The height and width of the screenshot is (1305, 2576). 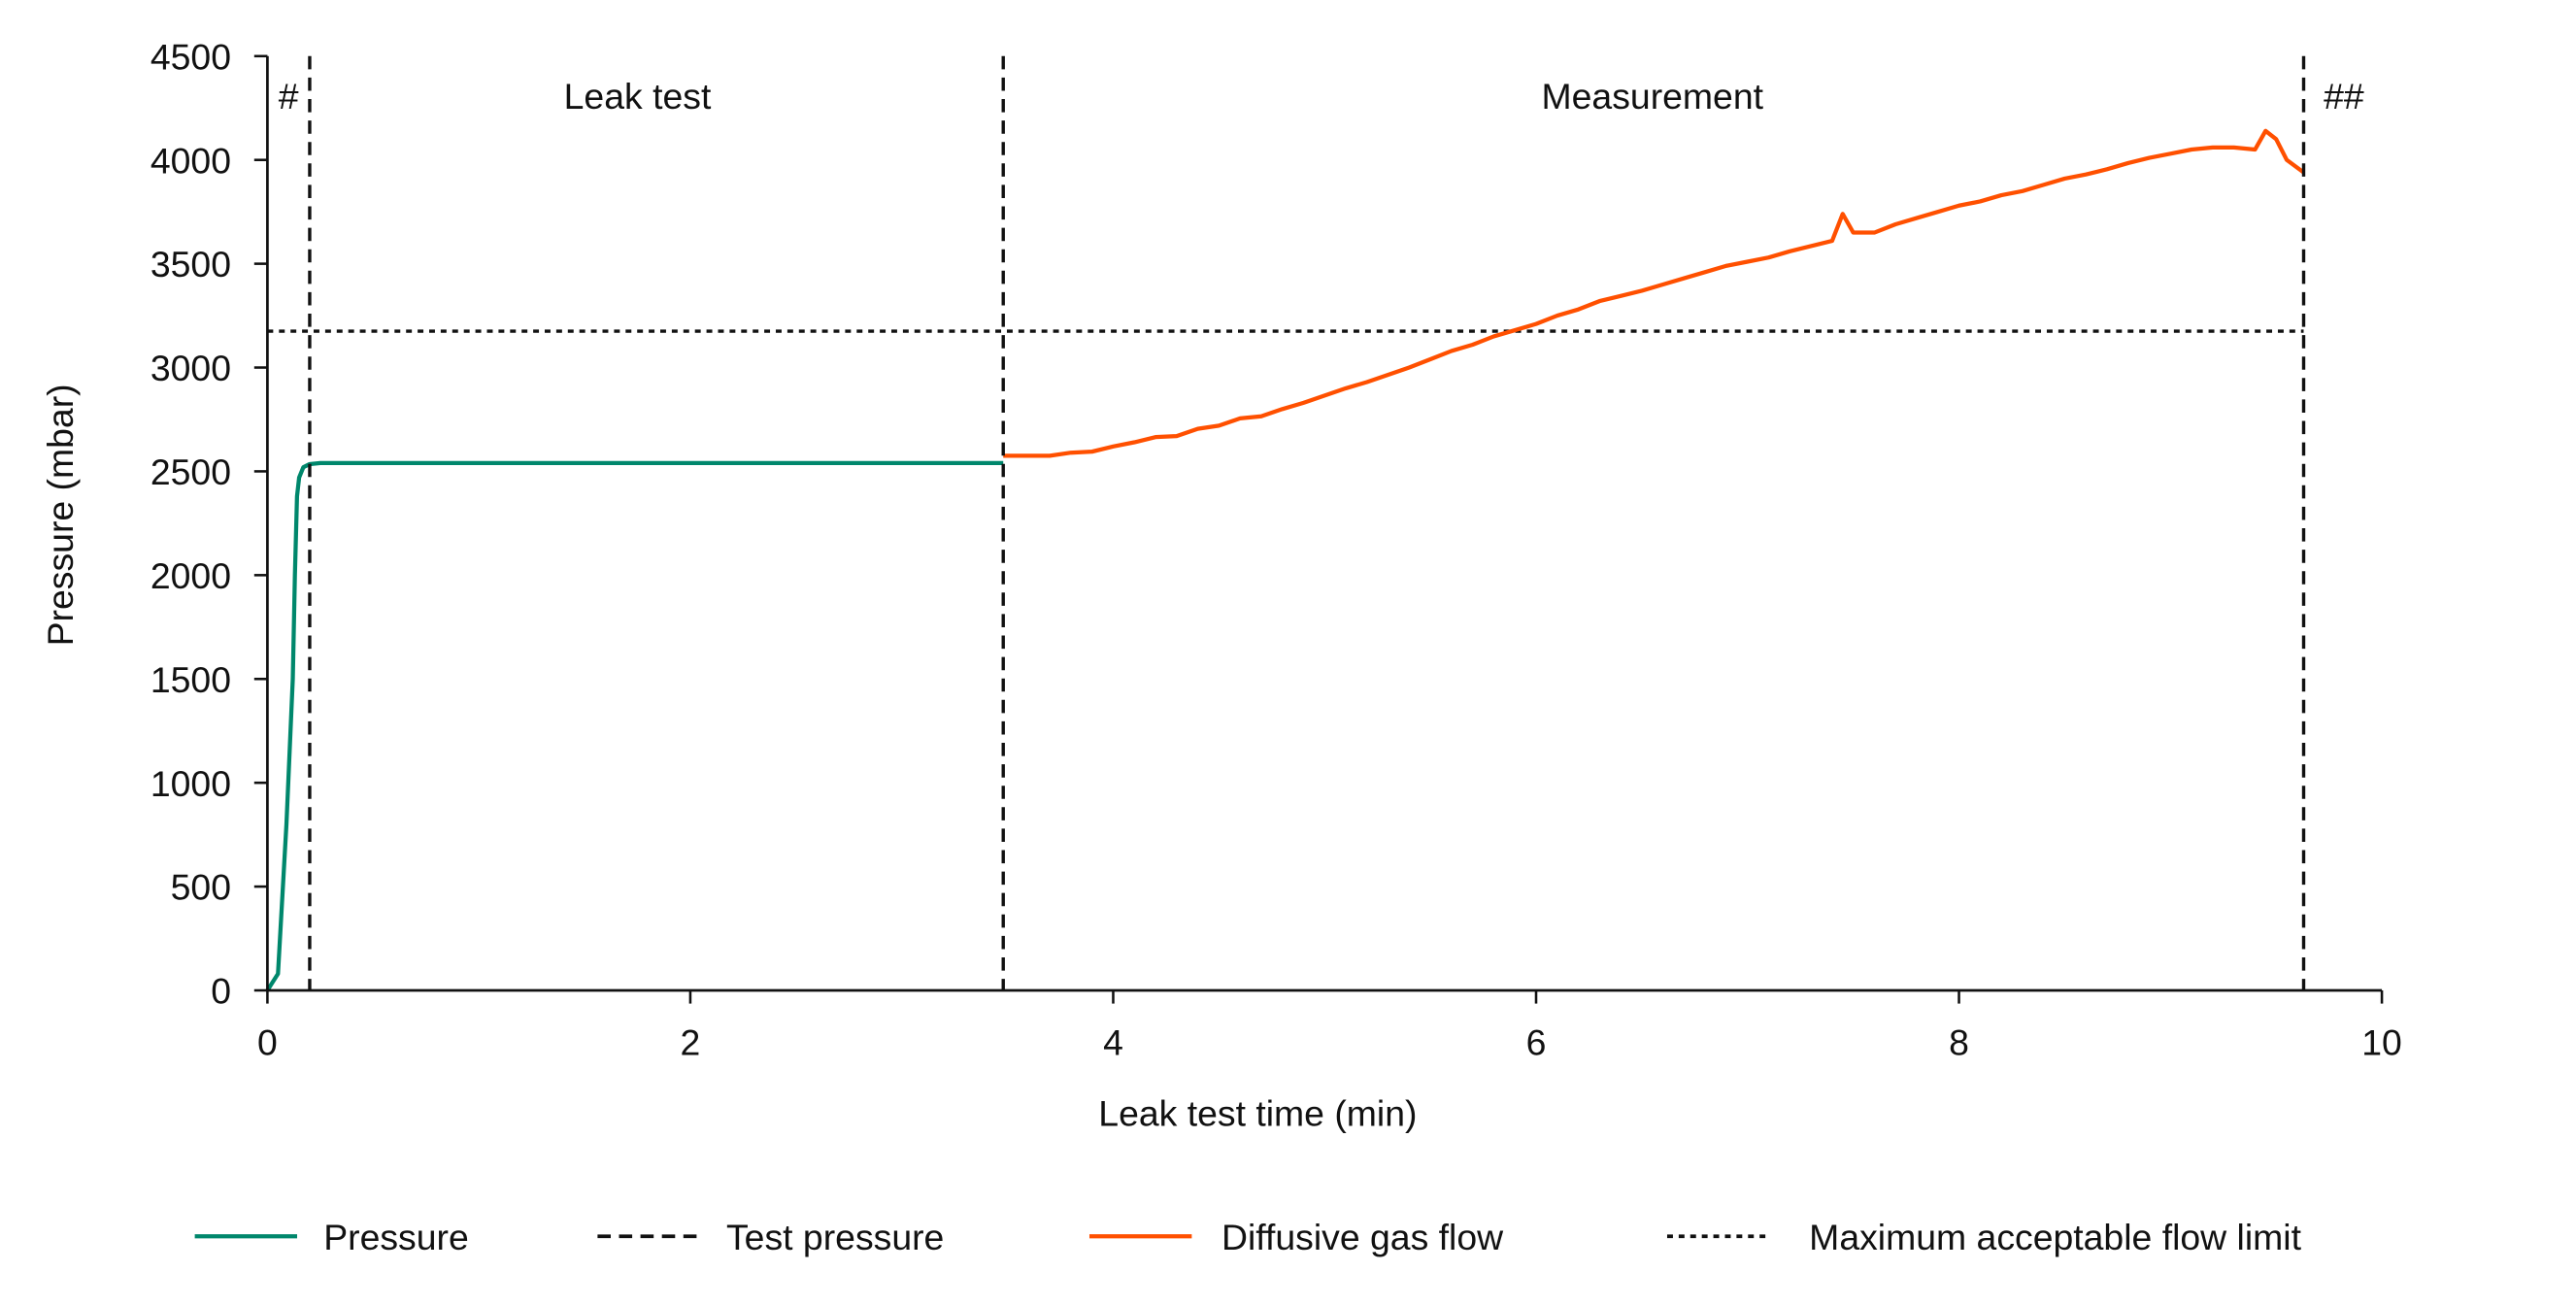 I want to click on y-tick-label: 0, so click(x=221, y=992).